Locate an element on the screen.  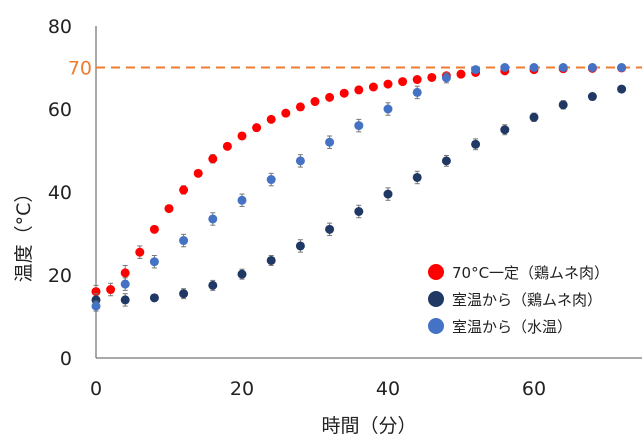
legend-label: 室温から（鶏ムネ肉） is located at coordinates (527, 300).